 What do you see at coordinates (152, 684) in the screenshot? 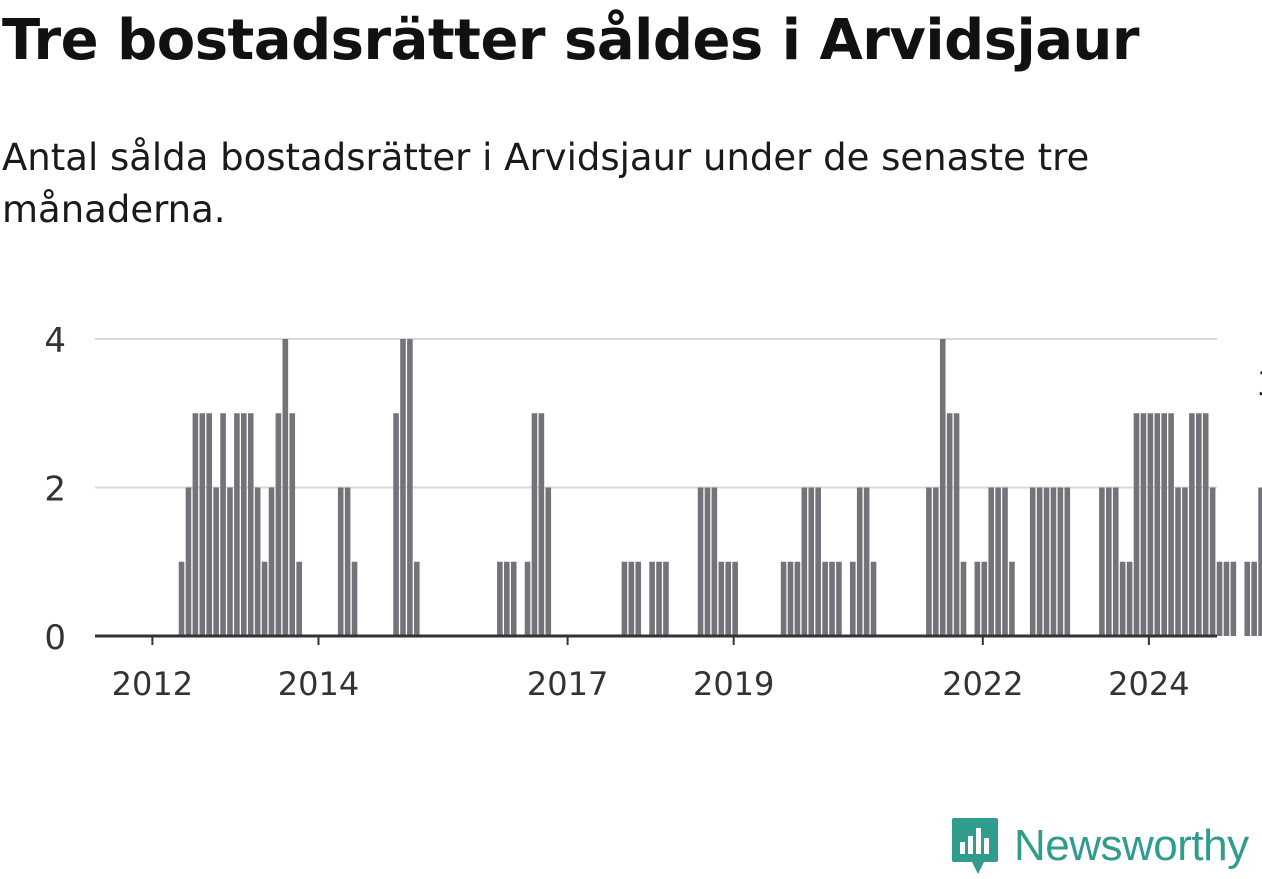
I see `x-tick-label-2012: 2012` at bounding box center [152, 684].